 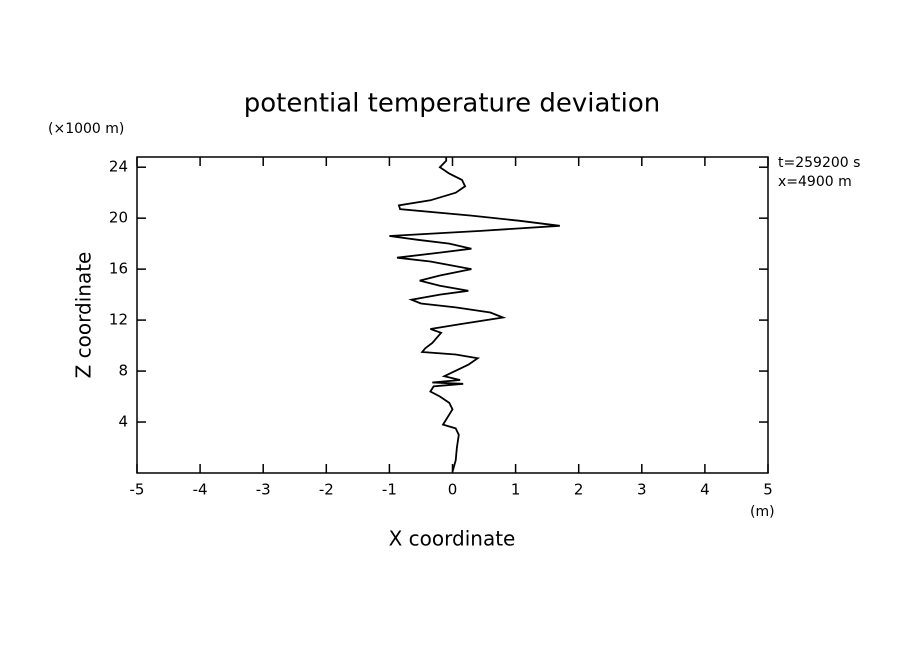 What do you see at coordinates (579, 490) in the screenshot?
I see `x-tick-label: 2` at bounding box center [579, 490].